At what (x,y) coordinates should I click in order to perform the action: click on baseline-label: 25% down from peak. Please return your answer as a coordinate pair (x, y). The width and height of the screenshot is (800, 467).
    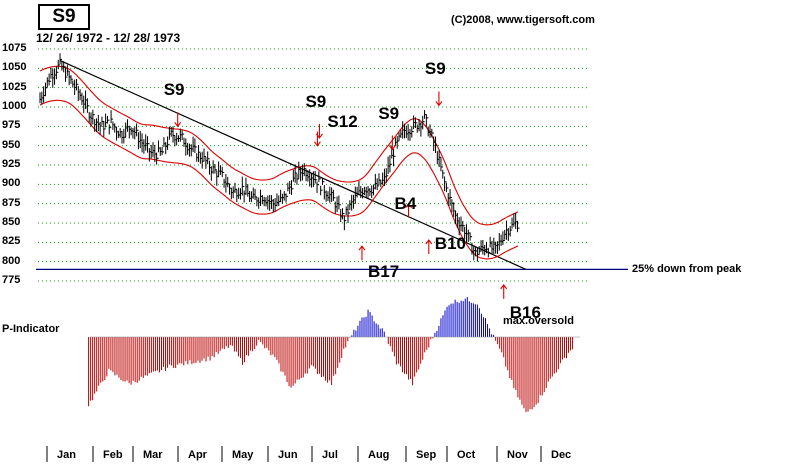
    Looking at the image, I should click on (687, 269).